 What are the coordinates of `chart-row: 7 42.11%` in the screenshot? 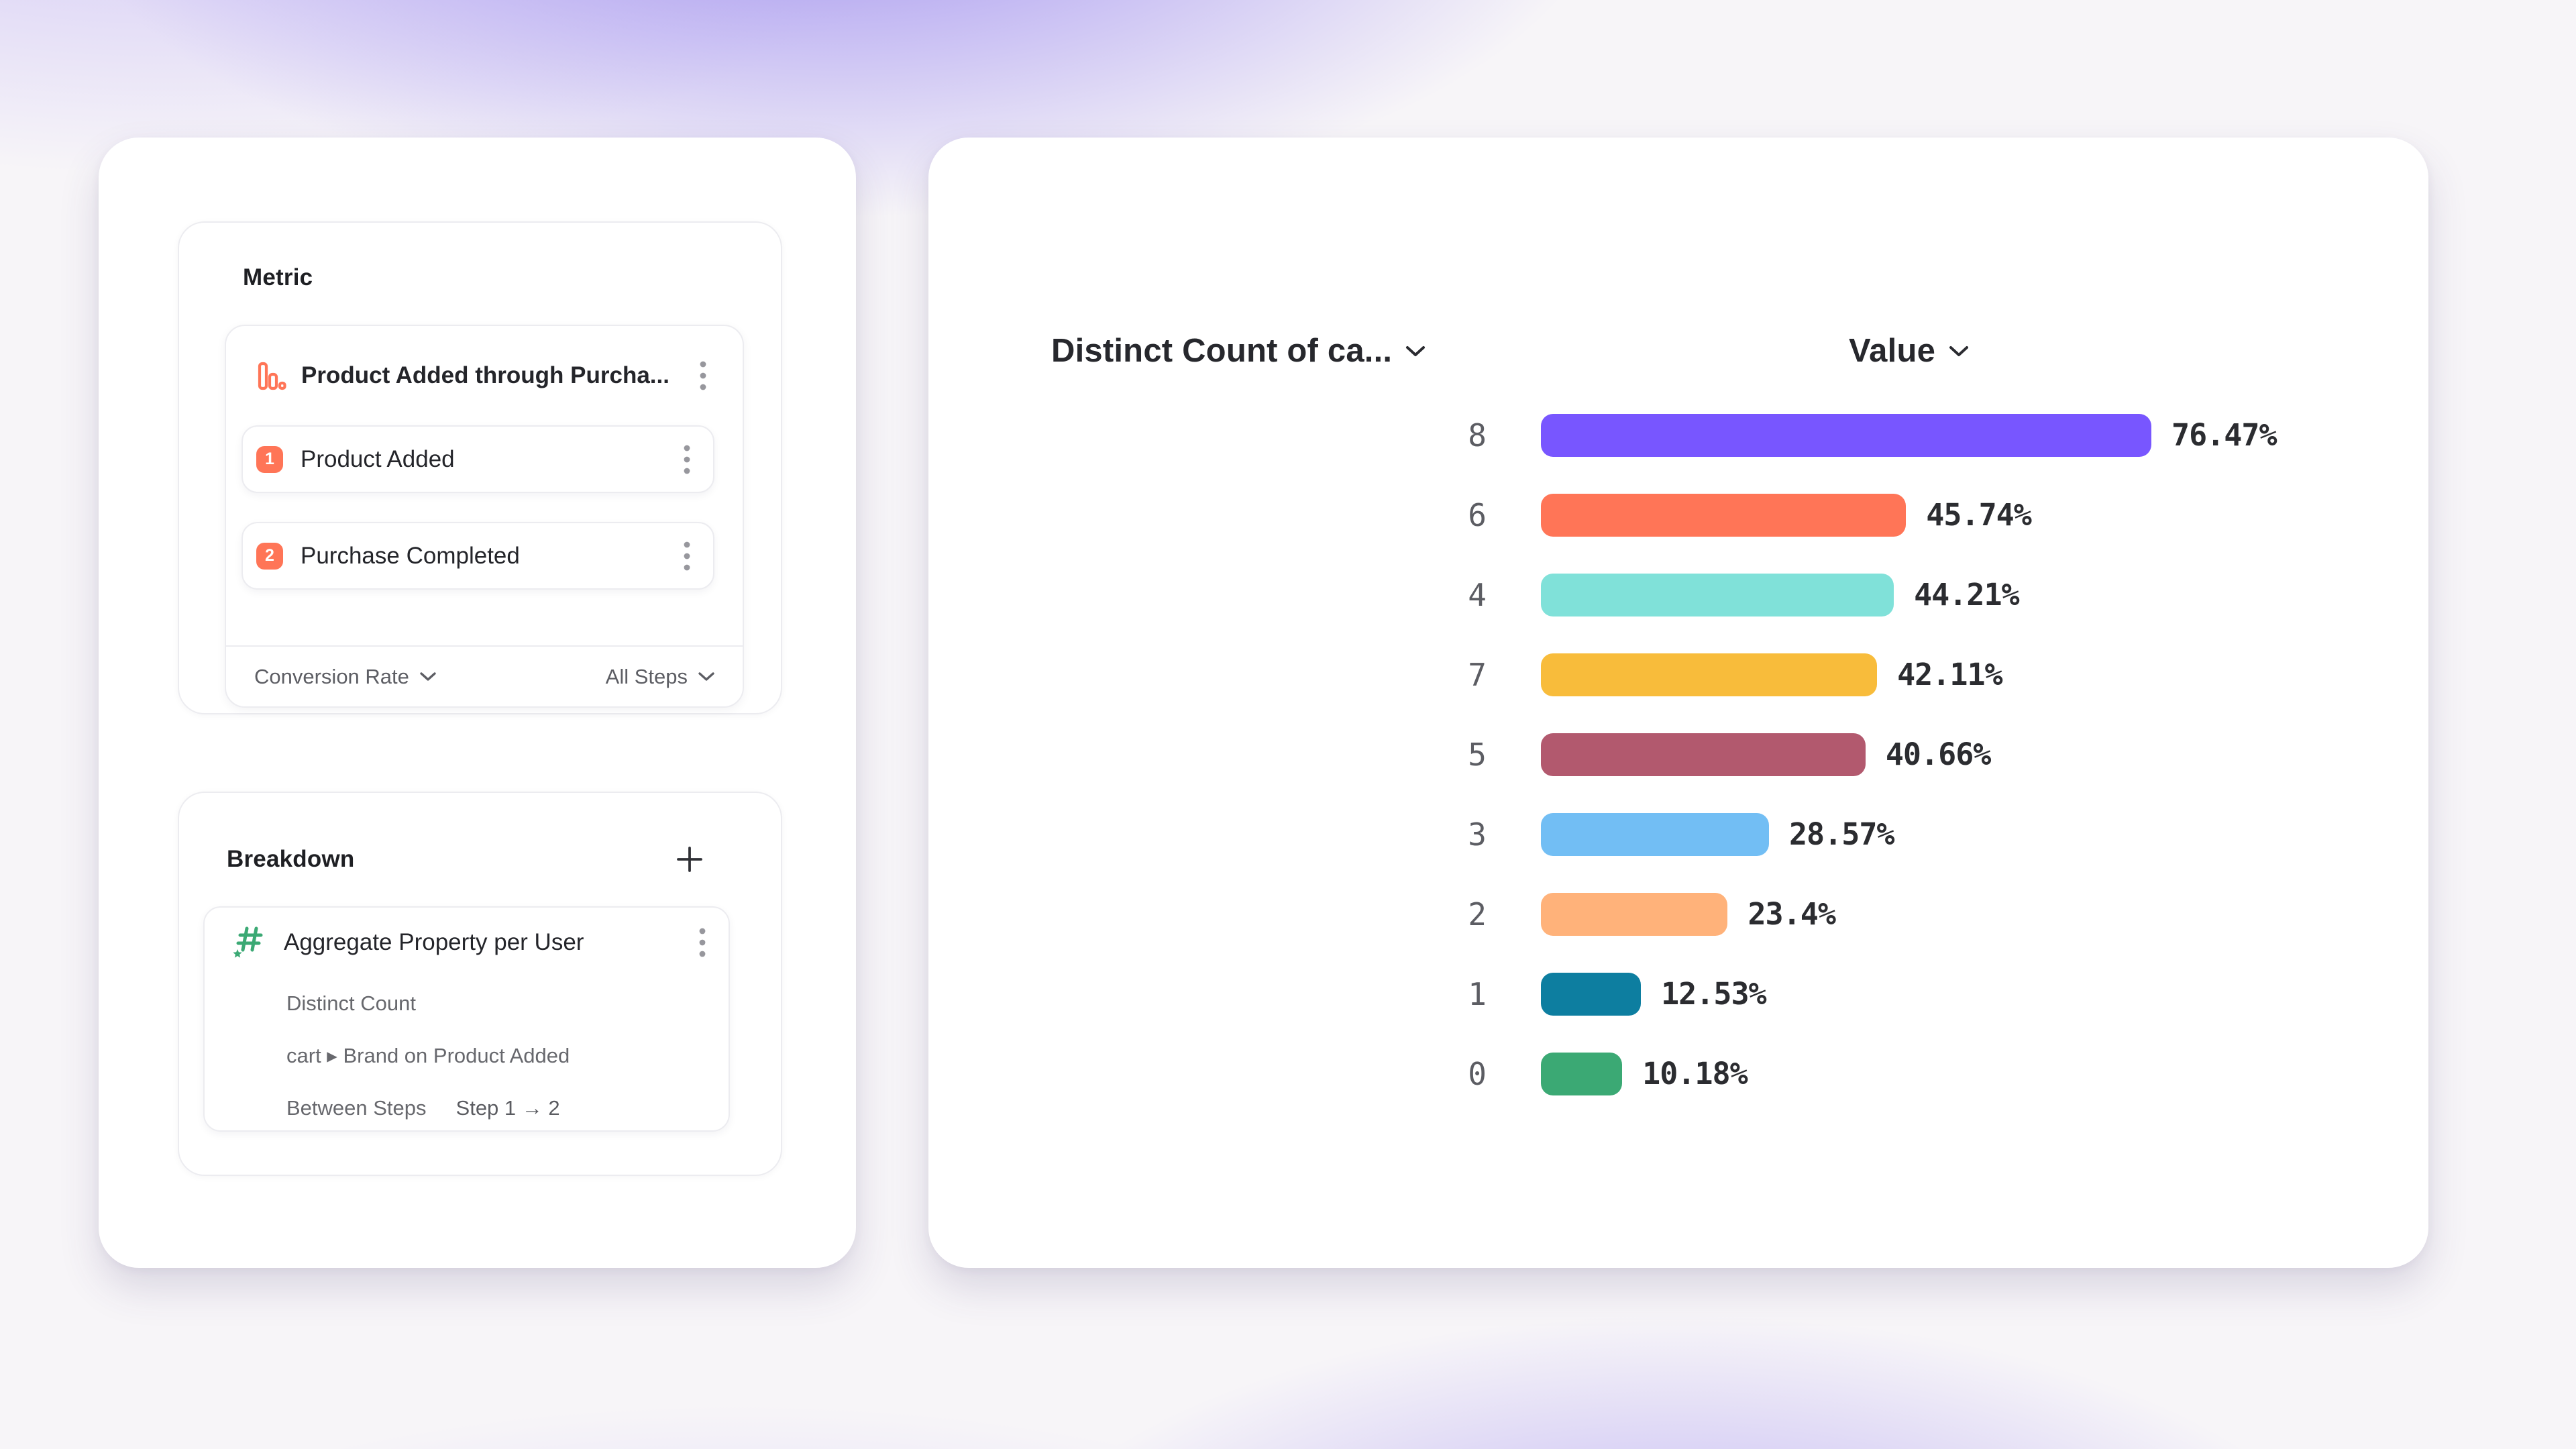 It's located at (1678, 674).